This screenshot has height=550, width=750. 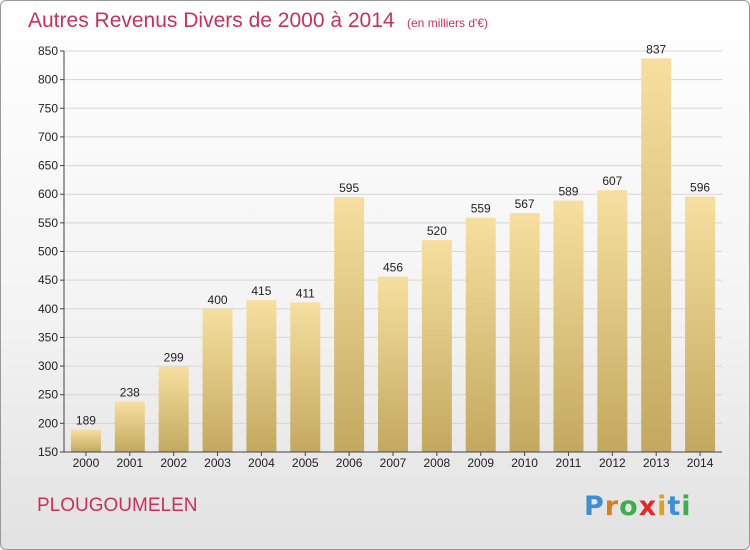 I want to click on x-tick-label-2010: 2010, so click(x=524, y=463).